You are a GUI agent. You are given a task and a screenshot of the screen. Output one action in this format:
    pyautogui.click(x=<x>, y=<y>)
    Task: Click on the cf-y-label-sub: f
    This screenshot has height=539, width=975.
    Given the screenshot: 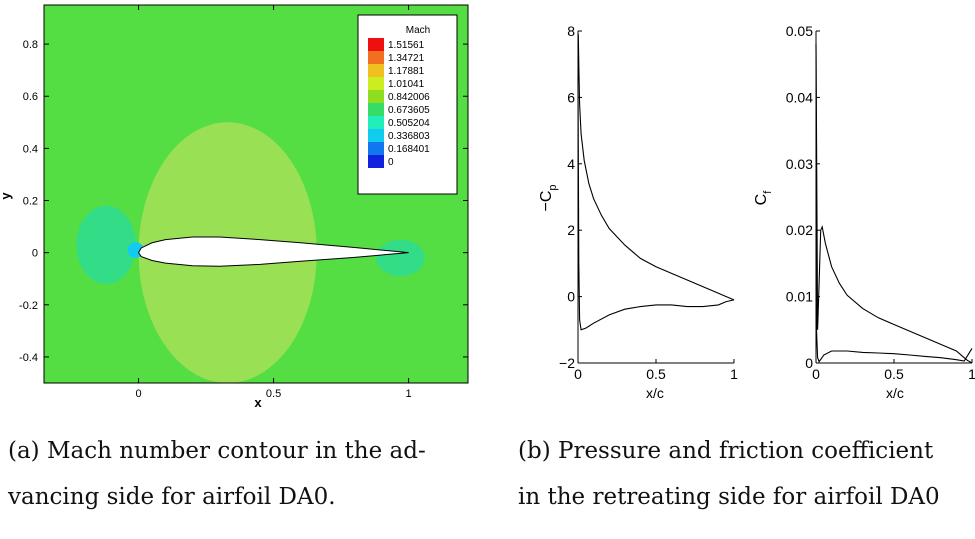 What is the action you would take?
    pyautogui.click(x=768, y=192)
    